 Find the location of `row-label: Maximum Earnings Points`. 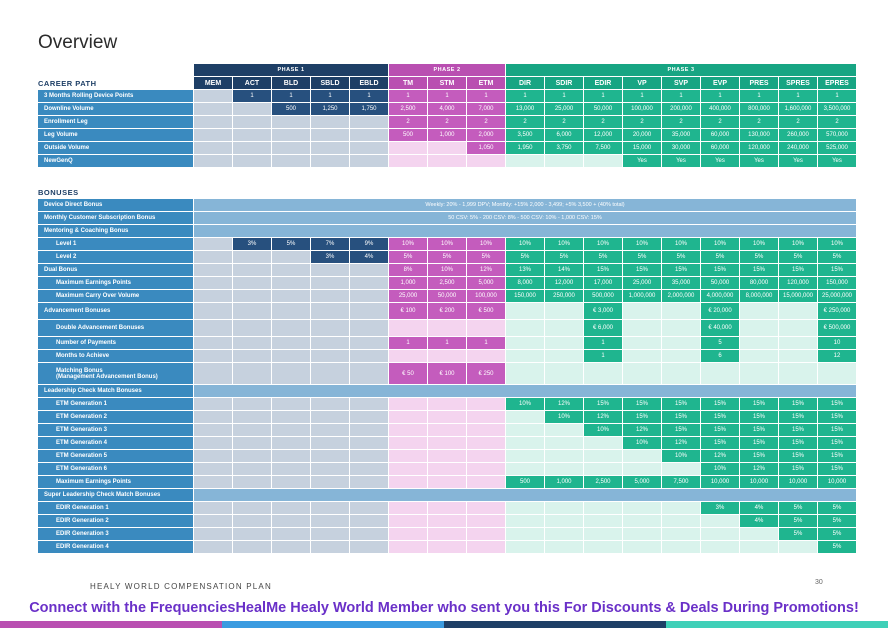

row-label: Maximum Earnings Points is located at coordinates (115, 482).